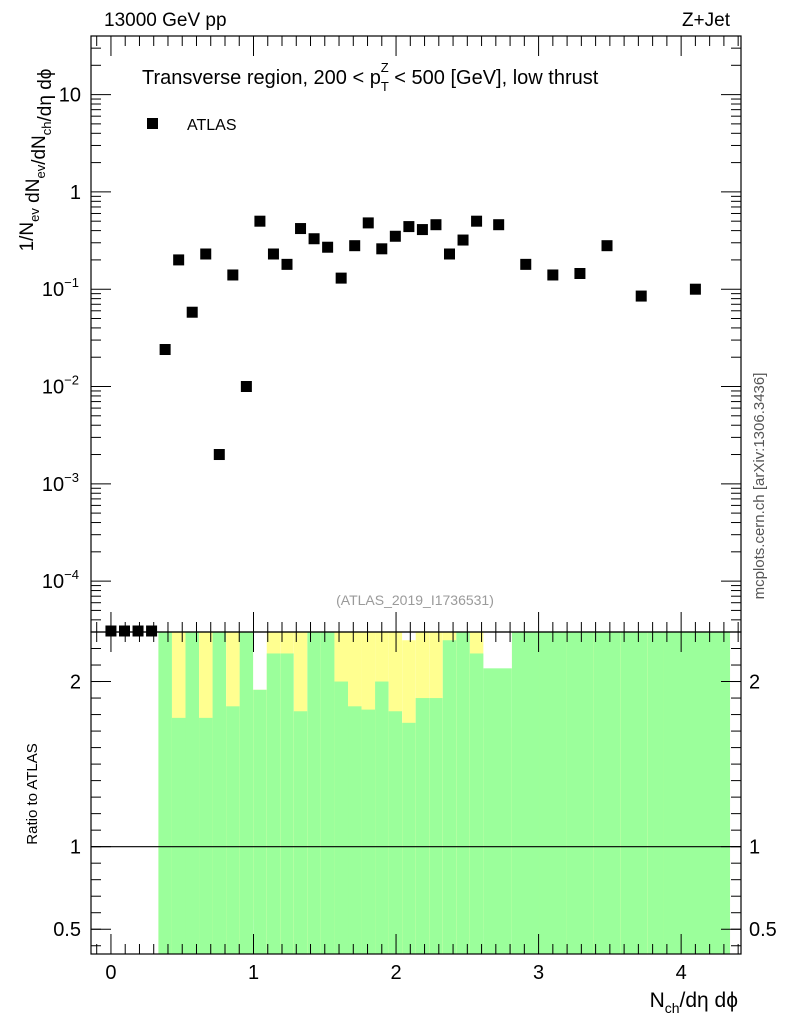 Image resolution: width=786 pixels, height=1024 pixels. What do you see at coordinates (706, 20) in the screenshot?
I see `header-right: Z+Jet` at bounding box center [706, 20].